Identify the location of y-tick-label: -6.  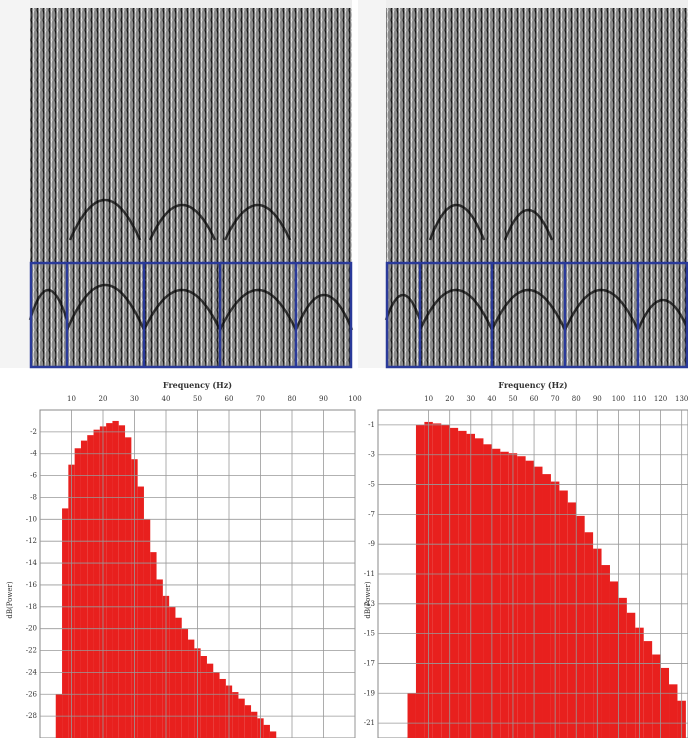
(33, 476).